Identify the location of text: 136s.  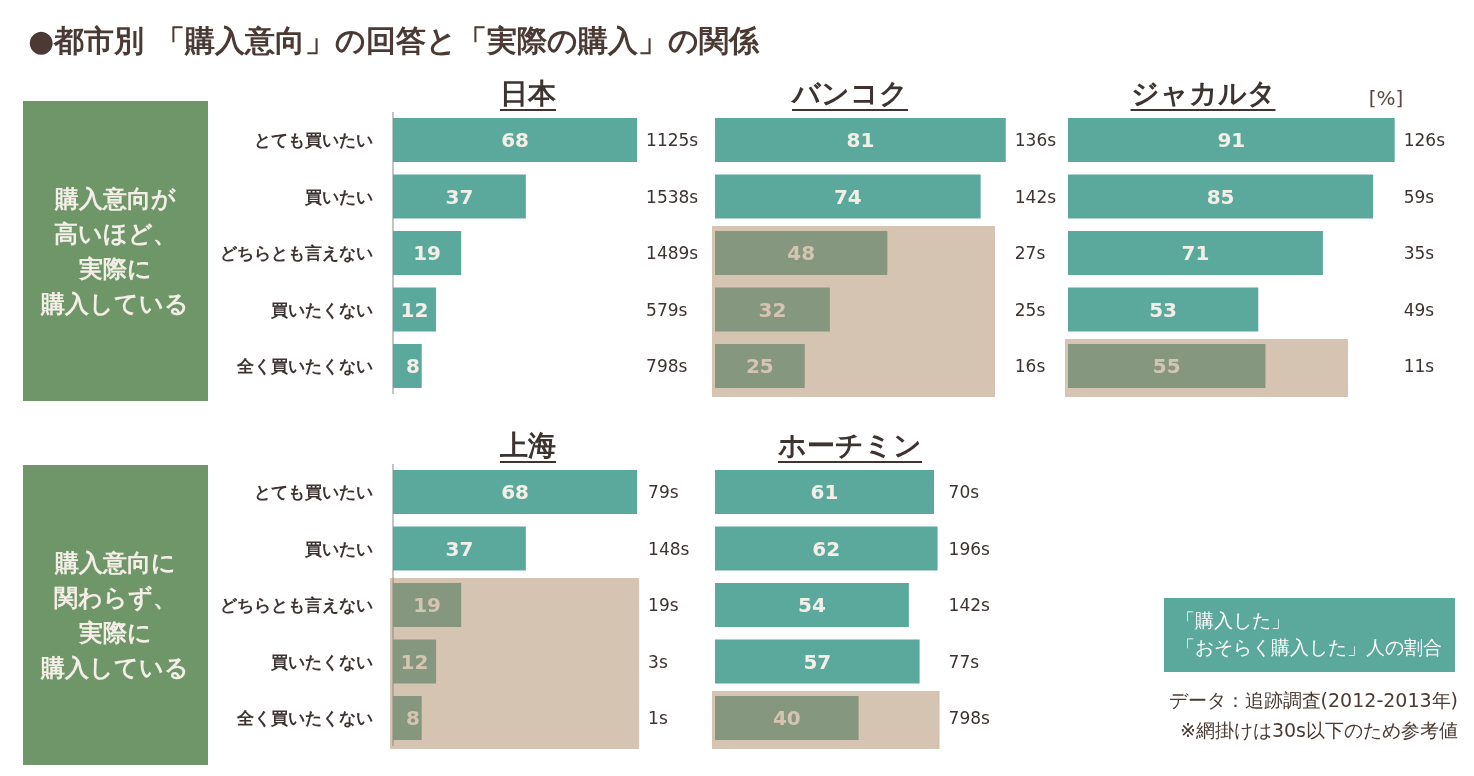
(1035, 140).